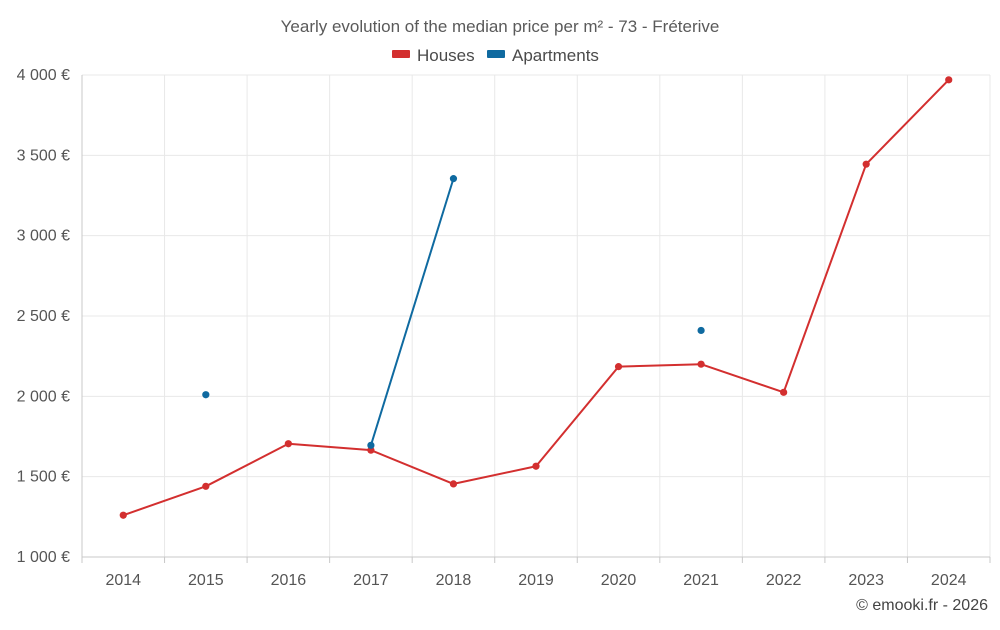 The width and height of the screenshot is (1000, 630). I want to click on x-tick-label: 2019, so click(536, 580).